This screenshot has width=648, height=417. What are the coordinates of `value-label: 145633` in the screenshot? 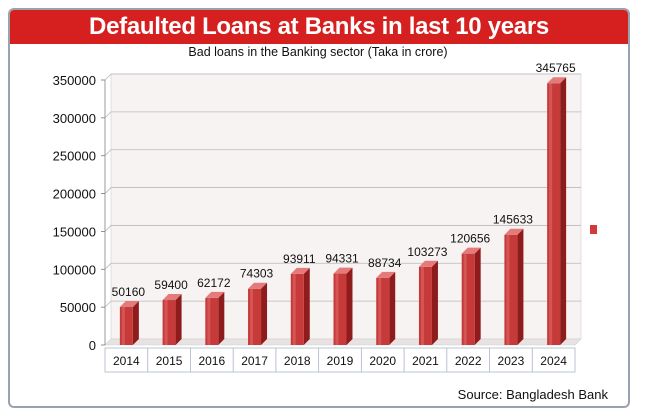 It's located at (513, 220).